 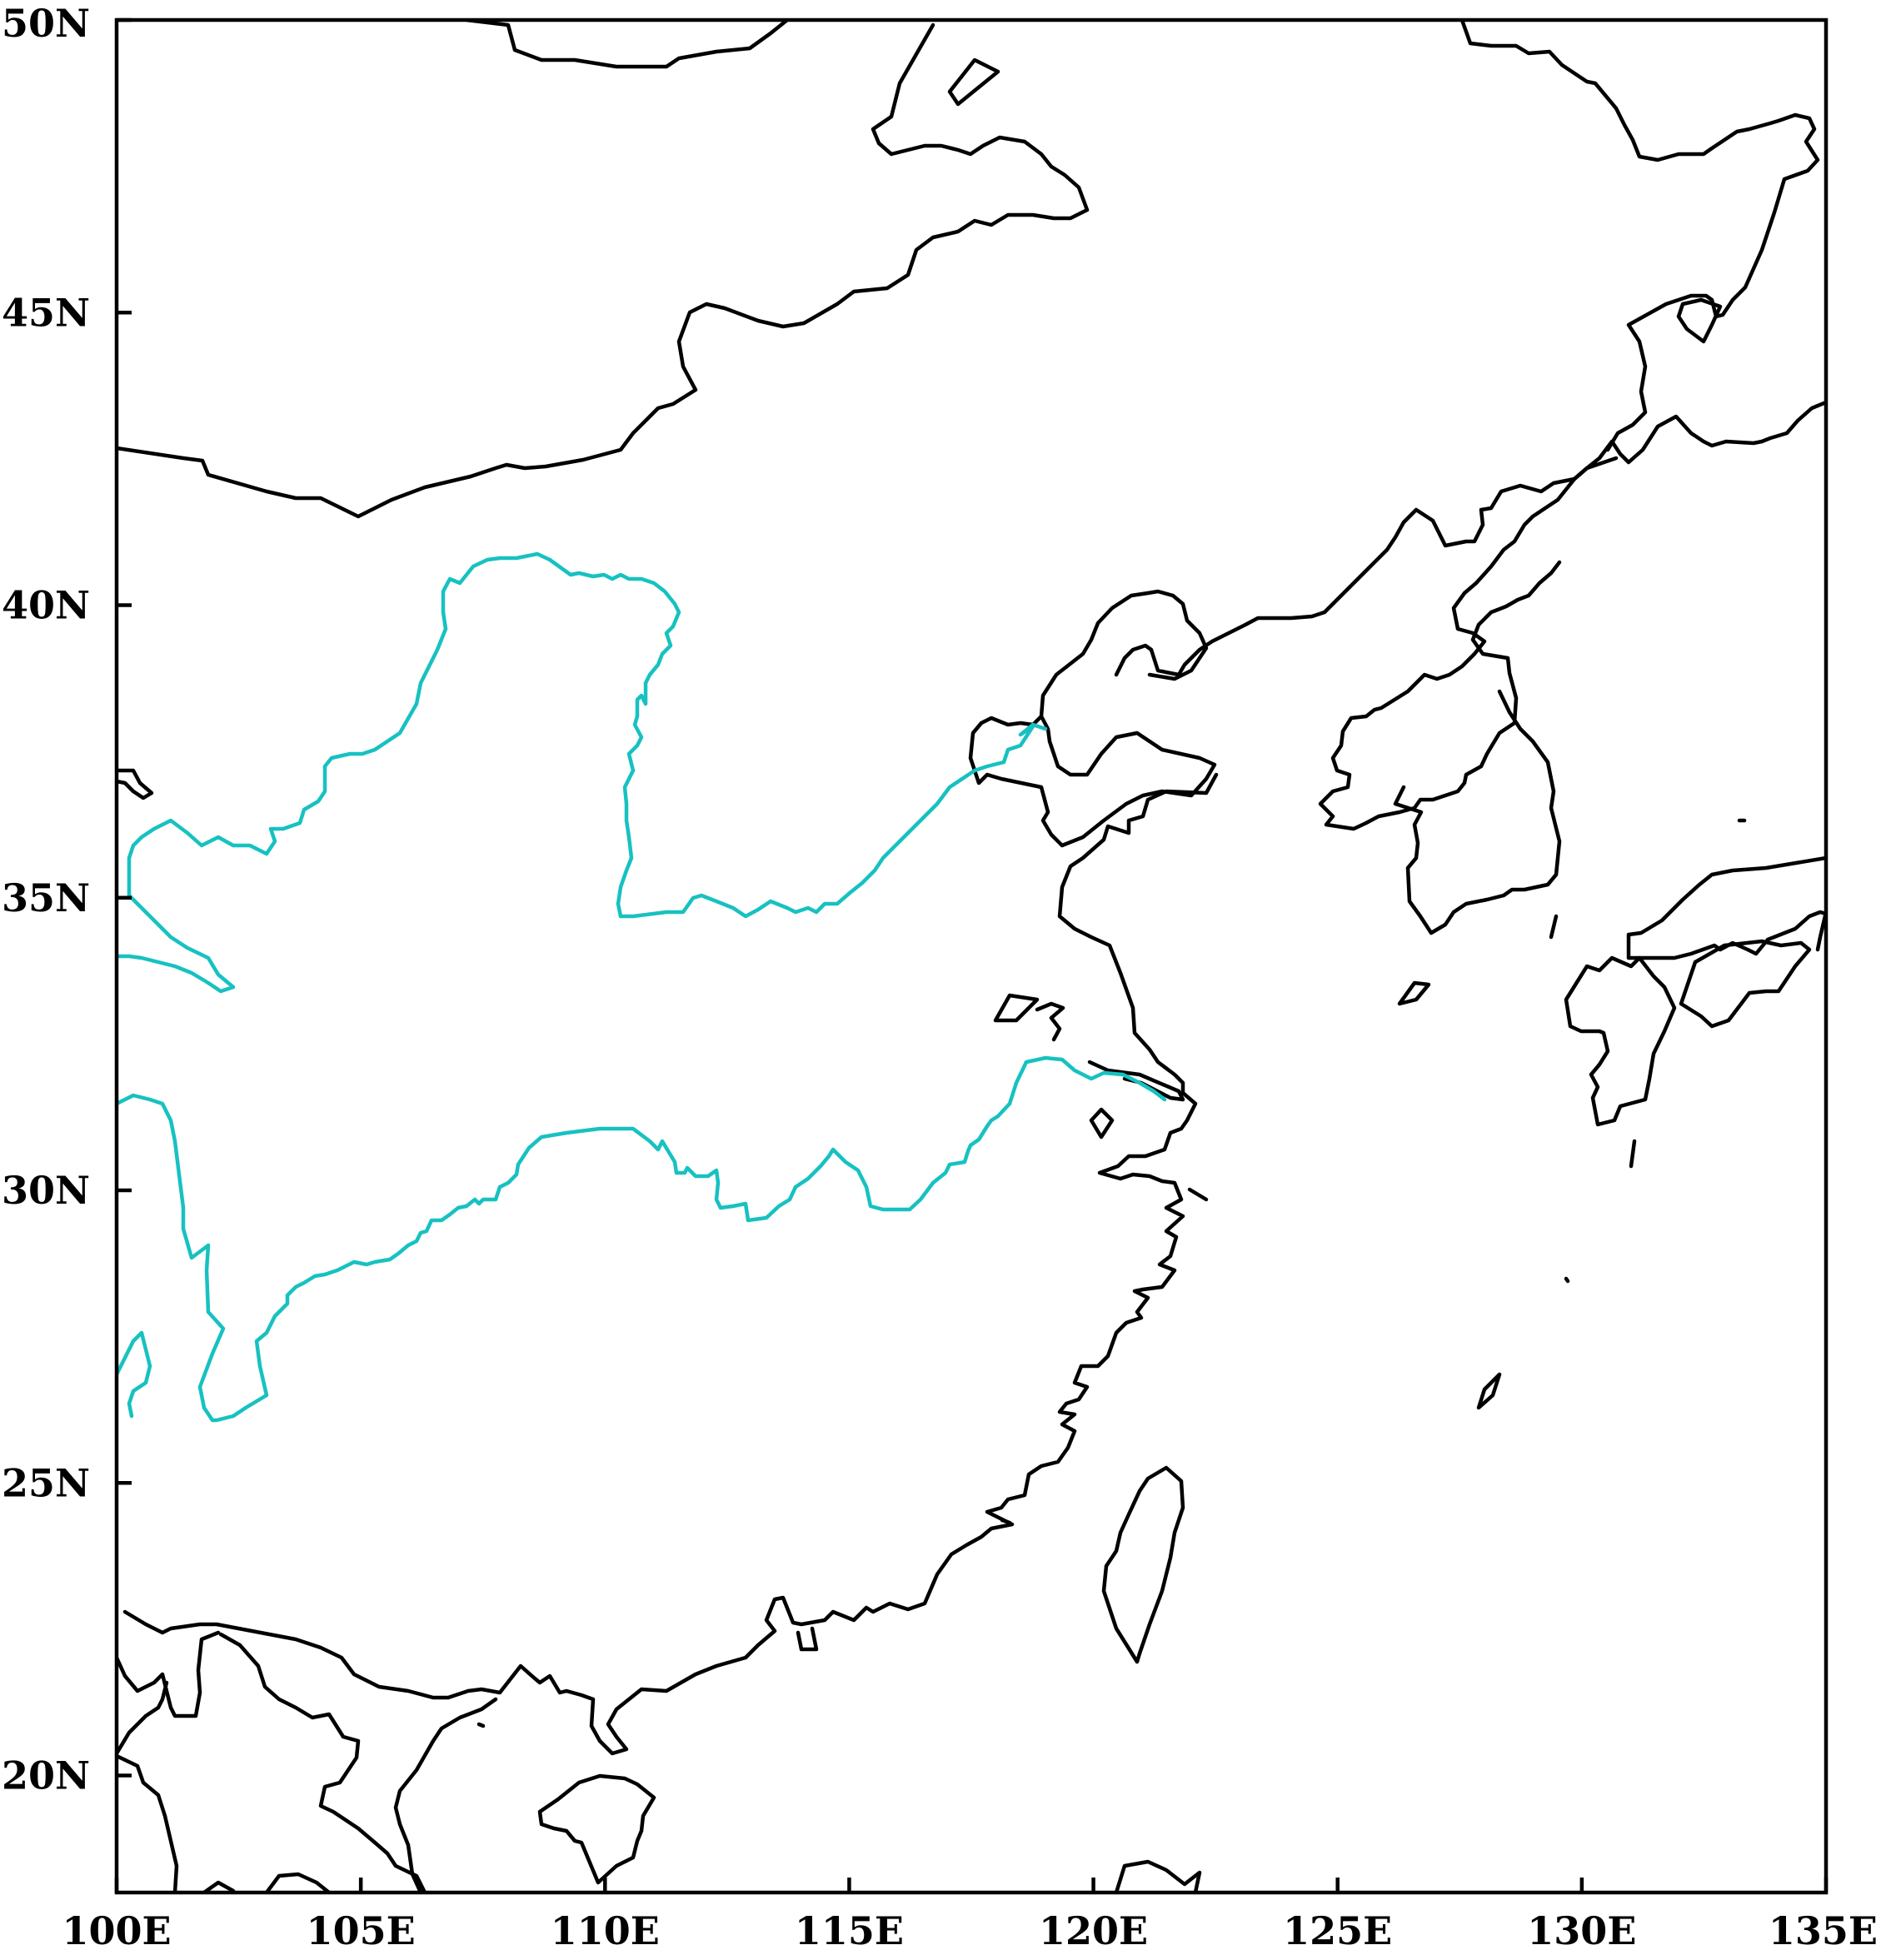 What do you see at coordinates (1092, 718) in the screenshot?
I see `bohai-coast-line` at bounding box center [1092, 718].